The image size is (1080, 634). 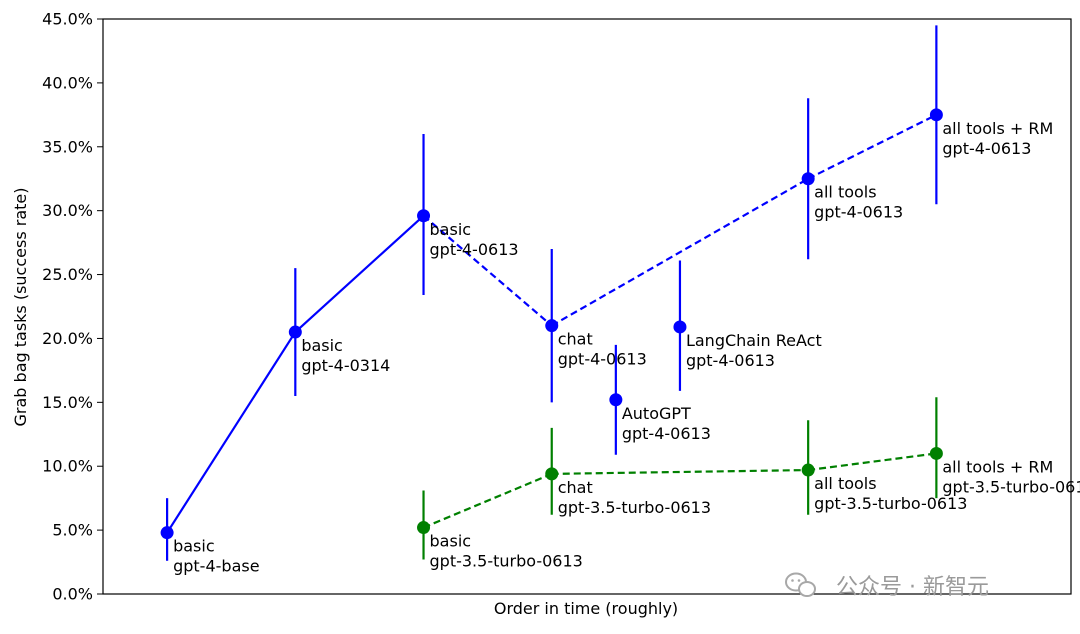 I want to click on point-label-gpt35-basic-line2: gpt-3.5-turbo-0613, so click(x=506, y=561).